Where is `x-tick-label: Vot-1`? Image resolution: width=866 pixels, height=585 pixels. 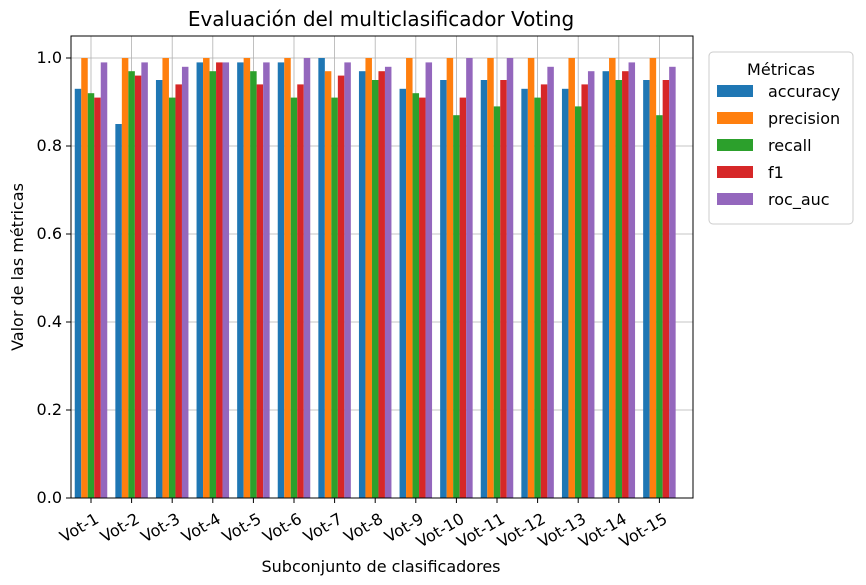
x-tick-label: Vot-1 is located at coordinates (79, 527).